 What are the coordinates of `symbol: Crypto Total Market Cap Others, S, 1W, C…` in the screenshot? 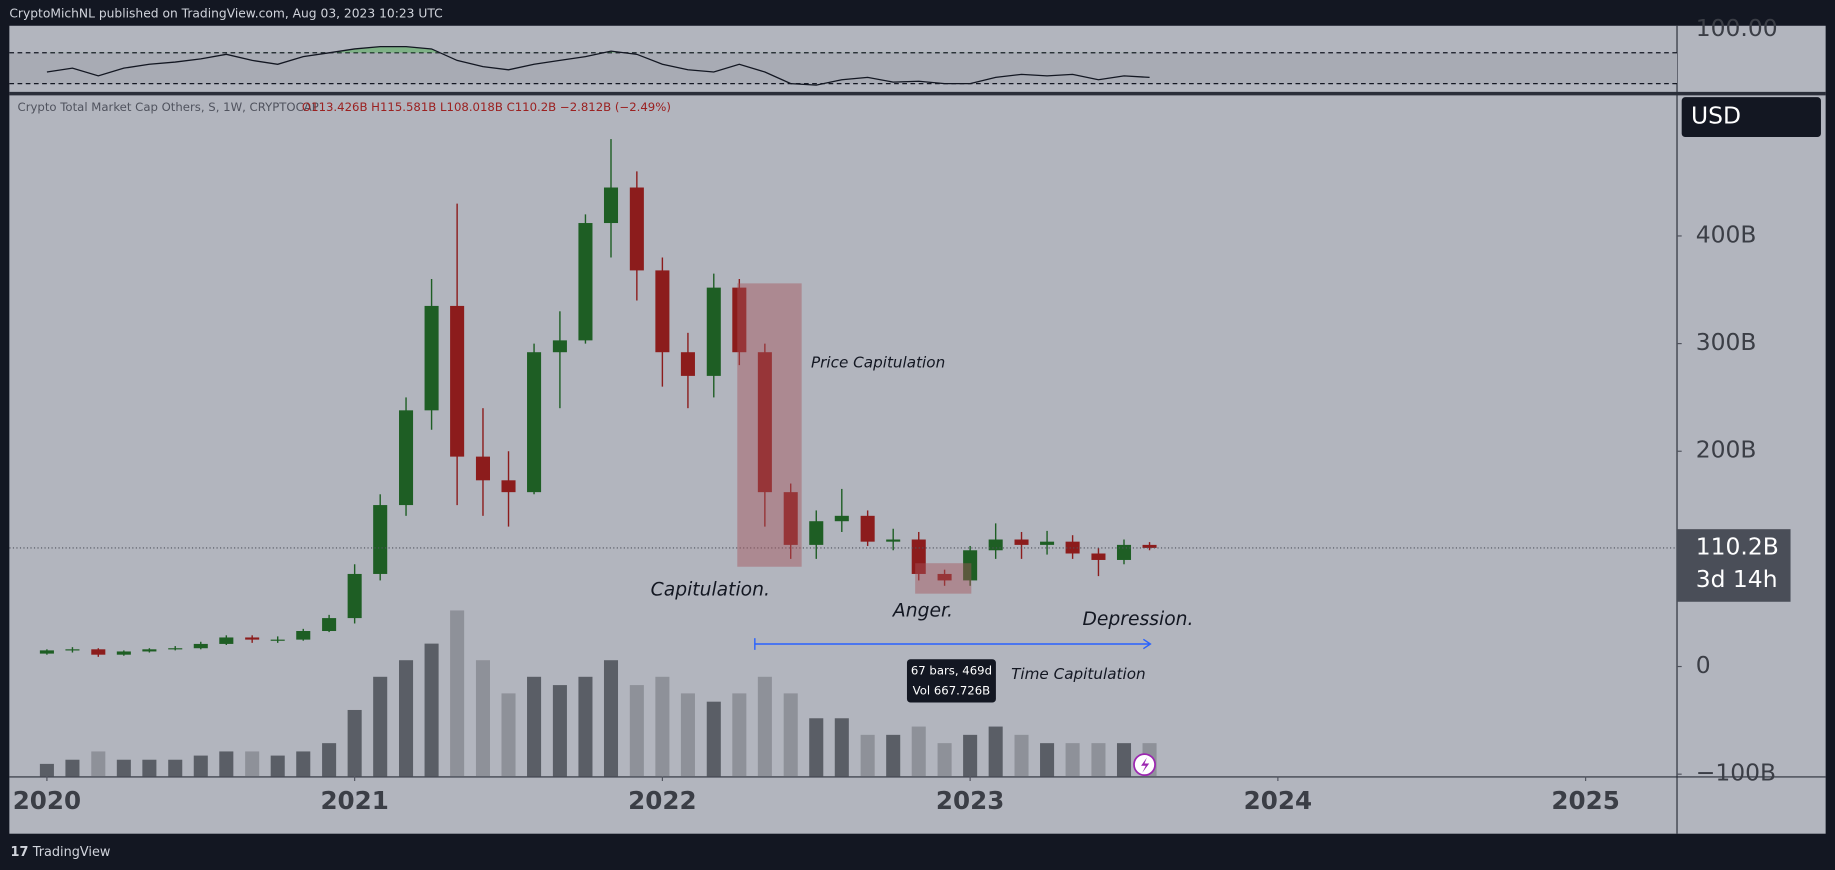 It's located at (168, 107).